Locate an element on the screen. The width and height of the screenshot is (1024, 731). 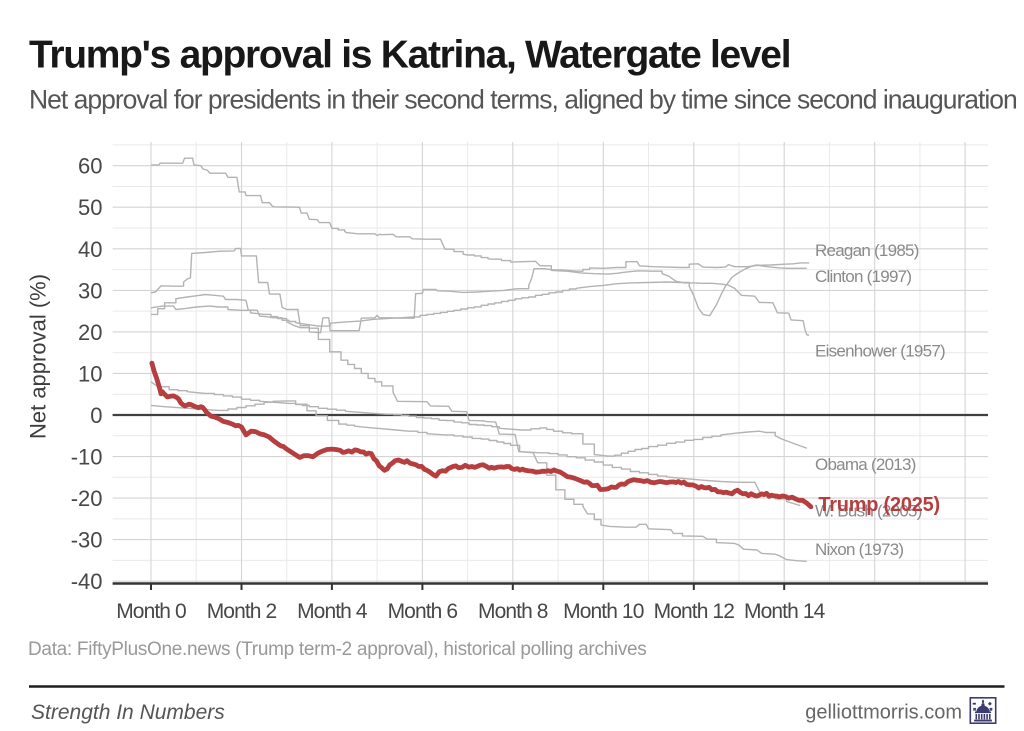
svg-text: Month 10 is located at coordinates (603, 611).